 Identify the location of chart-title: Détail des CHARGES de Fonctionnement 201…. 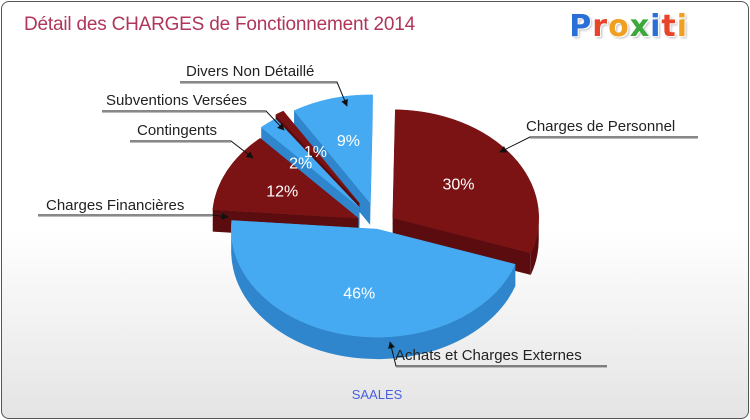
(220, 24).